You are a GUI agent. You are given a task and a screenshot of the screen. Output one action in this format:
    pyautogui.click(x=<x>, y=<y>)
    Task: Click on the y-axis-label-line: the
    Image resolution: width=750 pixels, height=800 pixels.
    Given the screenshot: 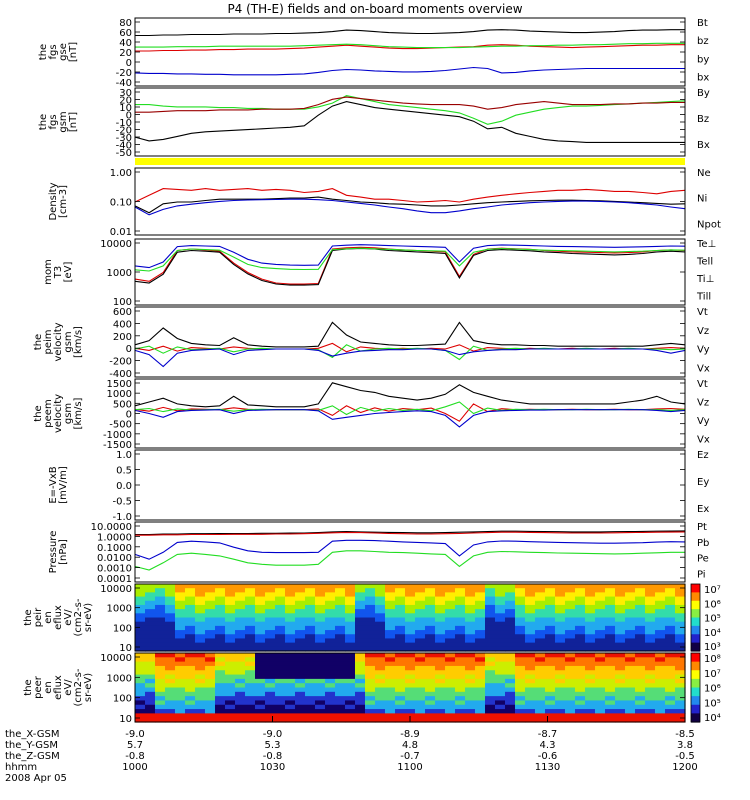 What is the action you would take?
    pyautogui.click(x=28, y=617)
    